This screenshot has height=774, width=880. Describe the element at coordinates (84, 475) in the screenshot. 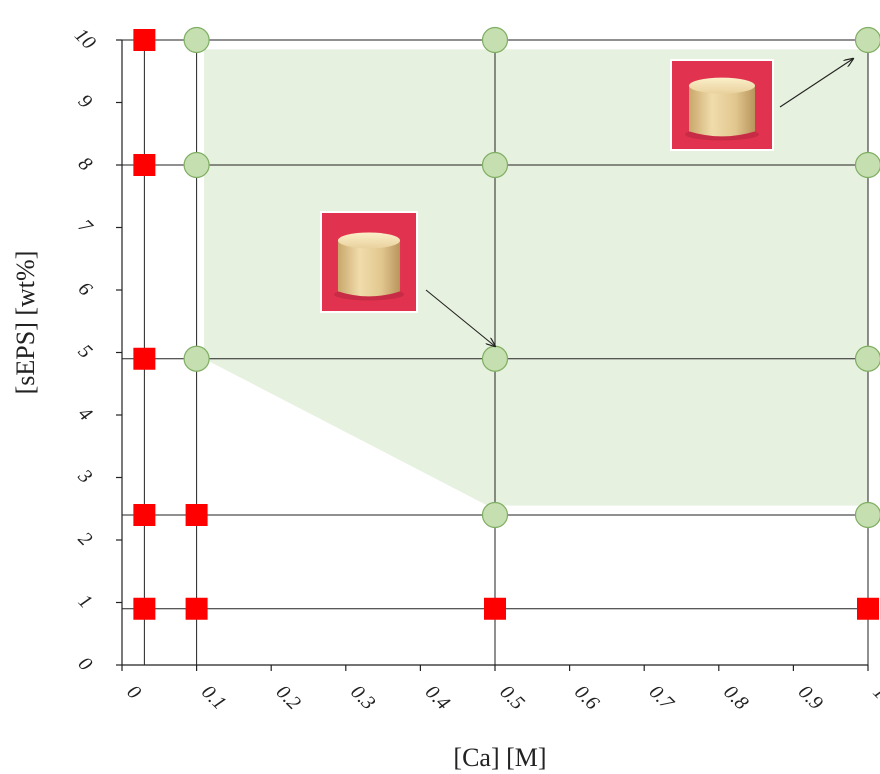

I see `y-tick-label: 3` at that location.